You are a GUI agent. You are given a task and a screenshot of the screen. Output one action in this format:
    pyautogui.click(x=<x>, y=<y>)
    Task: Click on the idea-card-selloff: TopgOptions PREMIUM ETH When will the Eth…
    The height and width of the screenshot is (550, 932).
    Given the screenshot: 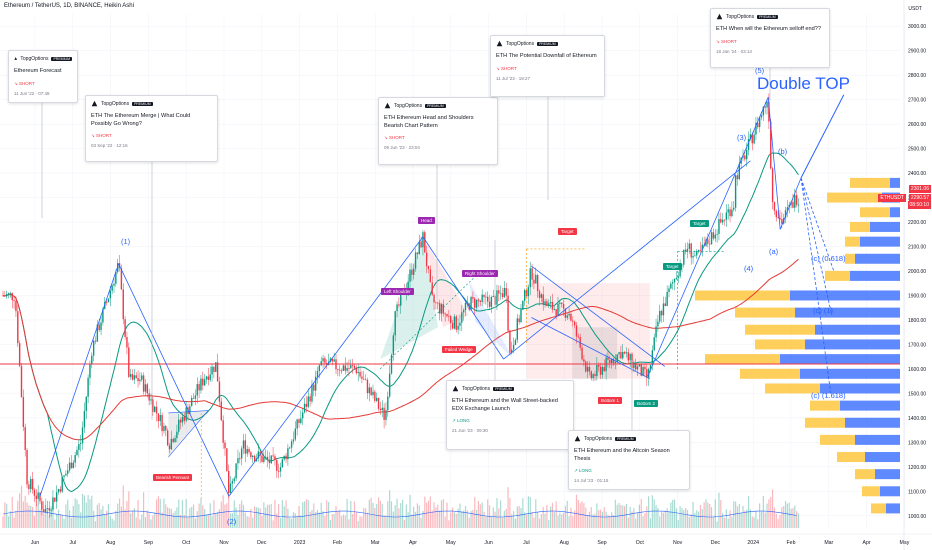 What is the action you would take?
    pyautogui.click(x=770, y=38)
    